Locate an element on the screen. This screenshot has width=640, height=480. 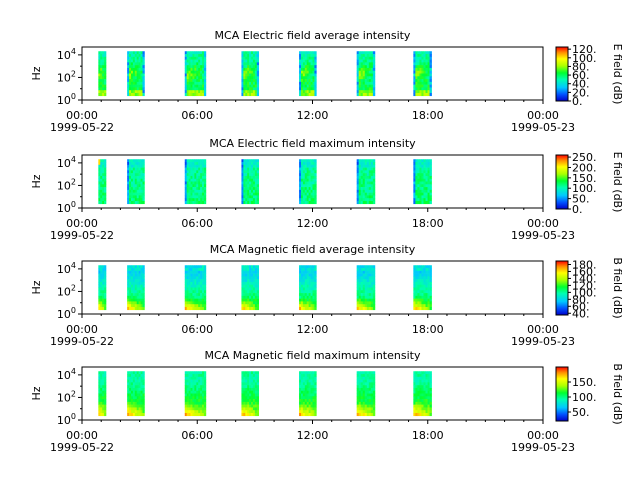
colorbar-tick-label: 200. is located at coordinates (584, 167).